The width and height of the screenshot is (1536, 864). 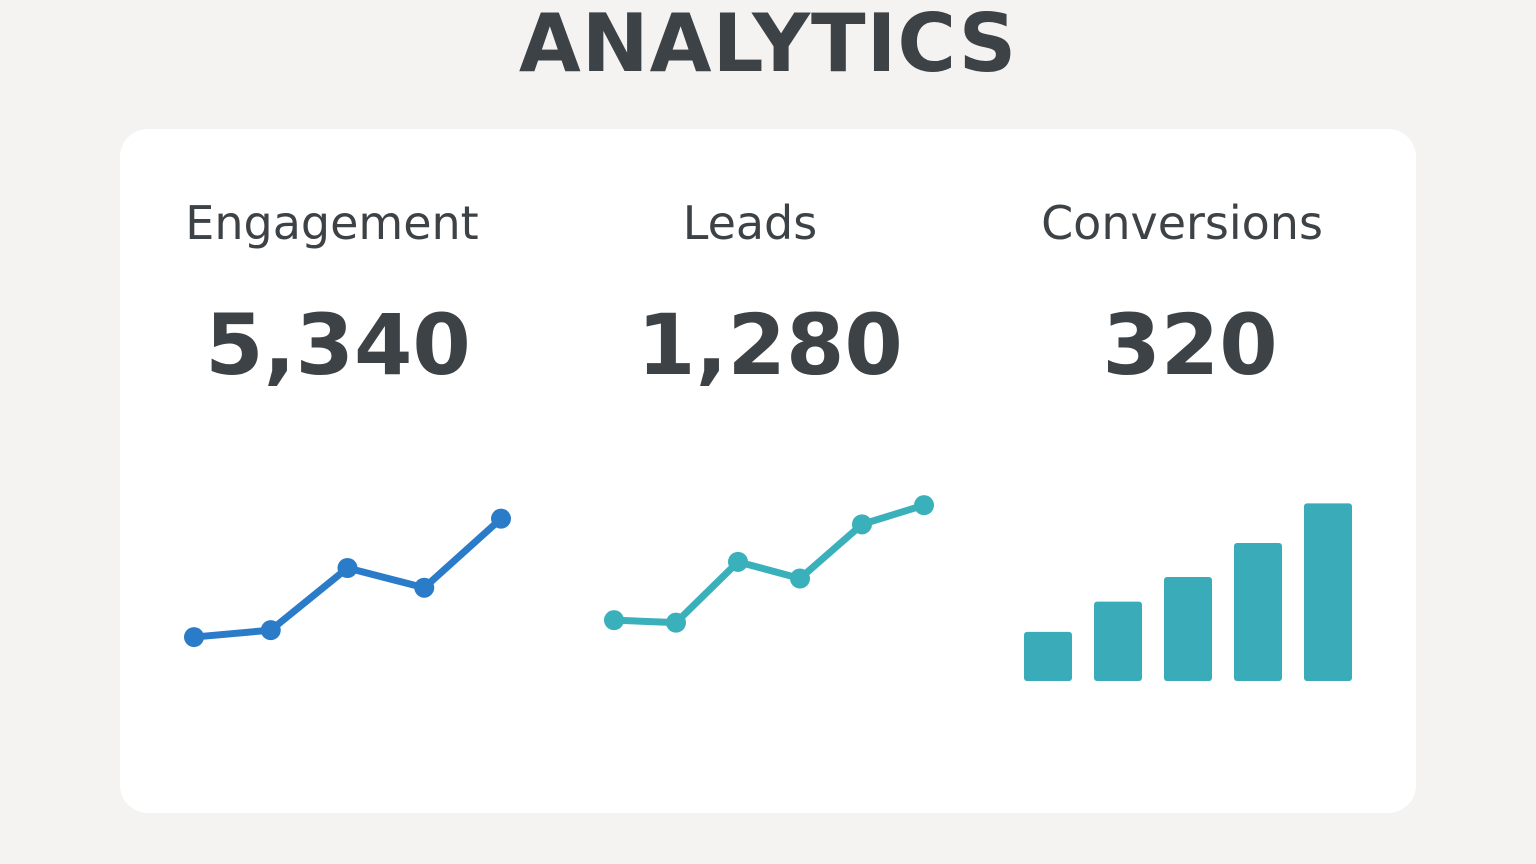 I want to click on engagement-value: 5,340, so click(x=338, y=345).